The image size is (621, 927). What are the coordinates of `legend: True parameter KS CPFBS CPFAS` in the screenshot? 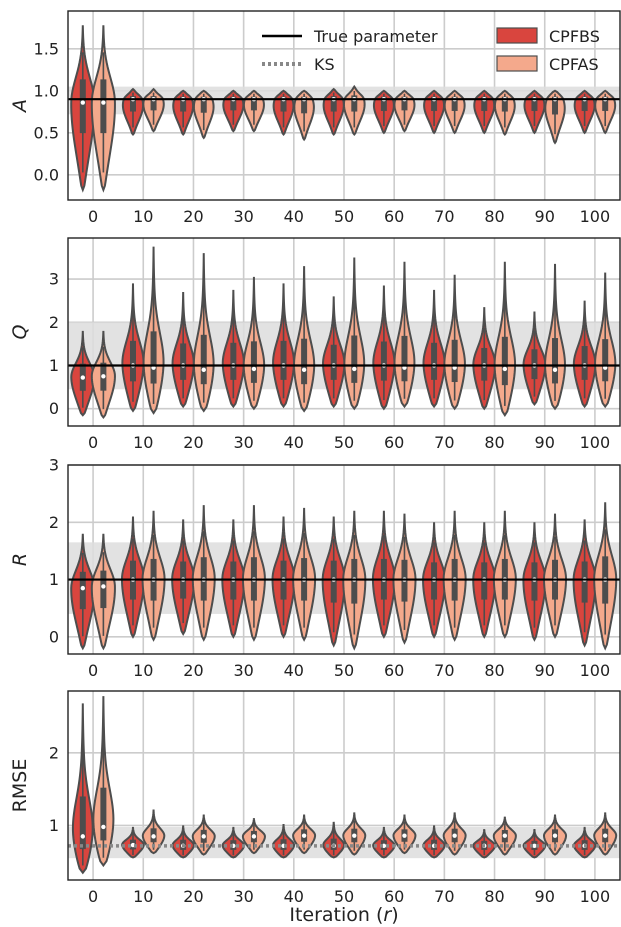 It's located at (431, 50).